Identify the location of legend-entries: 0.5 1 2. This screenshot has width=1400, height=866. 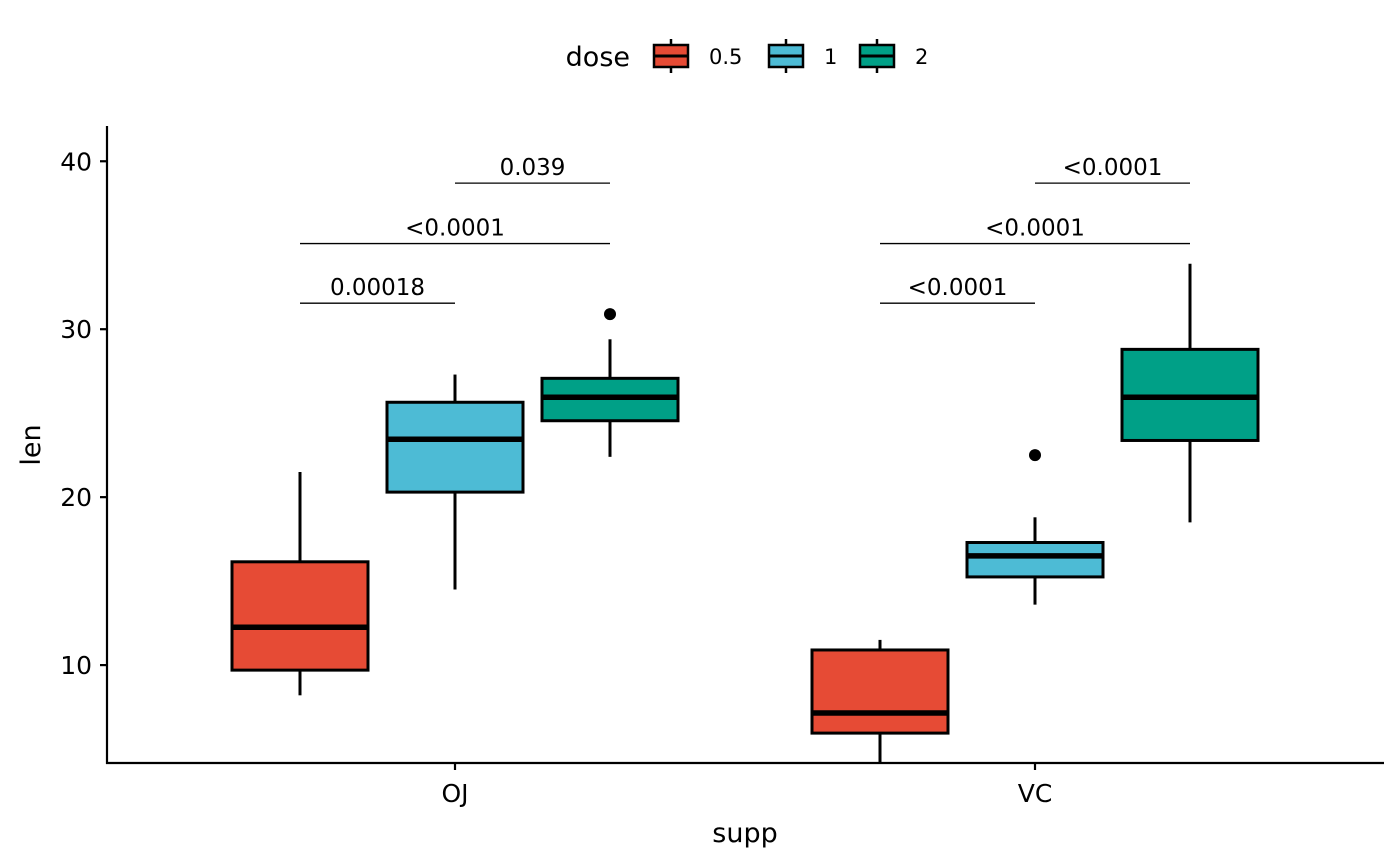
(790, 56).